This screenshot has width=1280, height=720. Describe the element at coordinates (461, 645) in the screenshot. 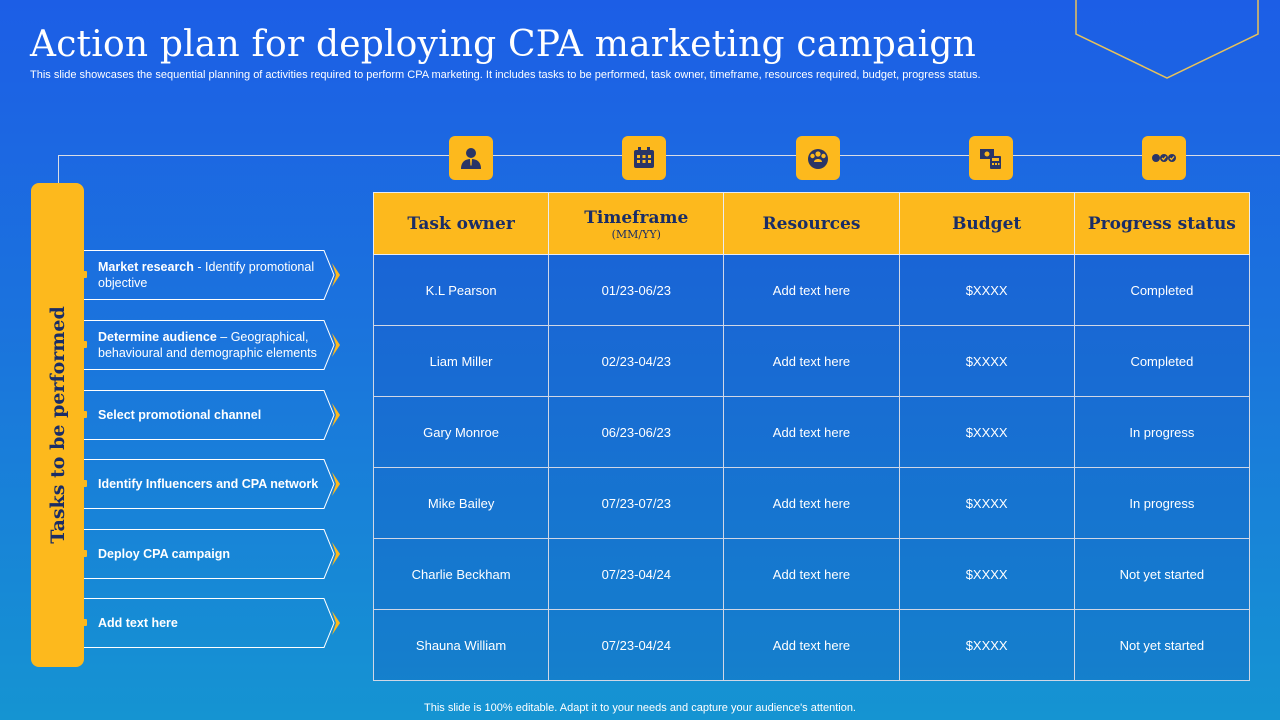

I see `cell-task-owner: Shauna William` at that location.